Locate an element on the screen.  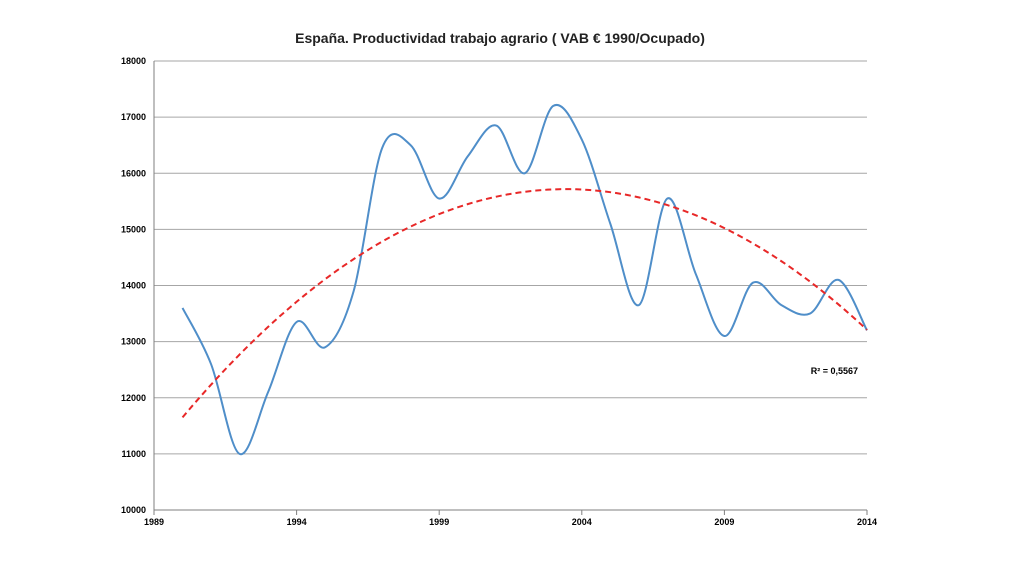
y-tick-12000: 12000 is located at coordinates (133, 398).